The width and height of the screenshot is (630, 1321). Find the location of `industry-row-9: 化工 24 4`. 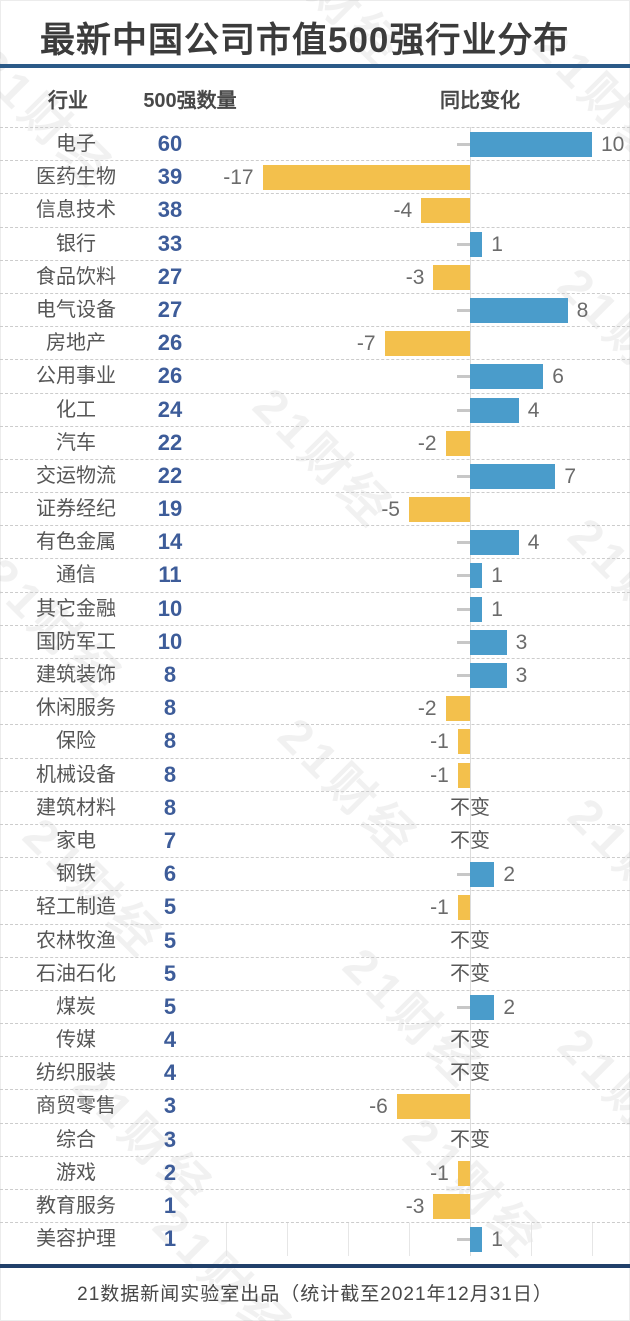

industry-row-9: 化工 24 4 is located at coordinates (315, 409).